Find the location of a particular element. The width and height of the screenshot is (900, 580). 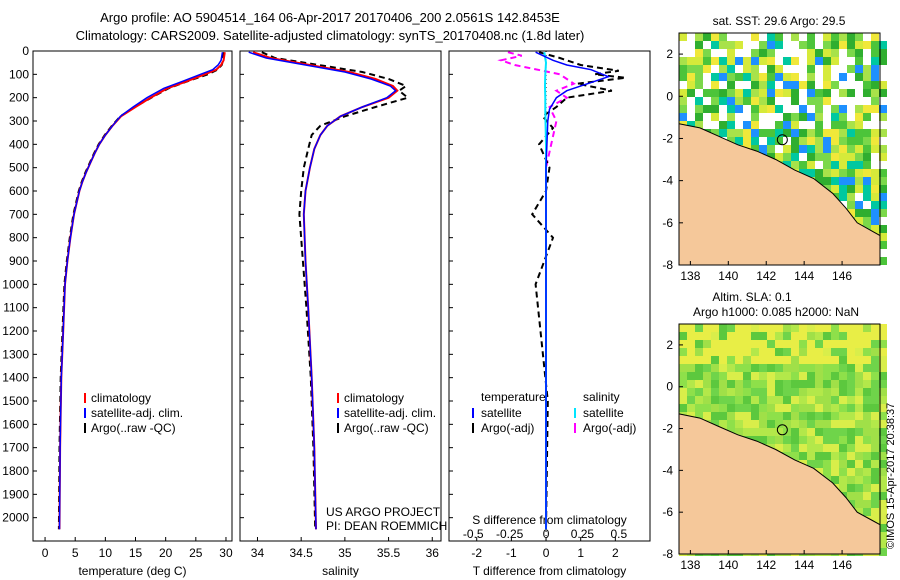

y-tick-label: 500 is located at coordinates (19, 168).